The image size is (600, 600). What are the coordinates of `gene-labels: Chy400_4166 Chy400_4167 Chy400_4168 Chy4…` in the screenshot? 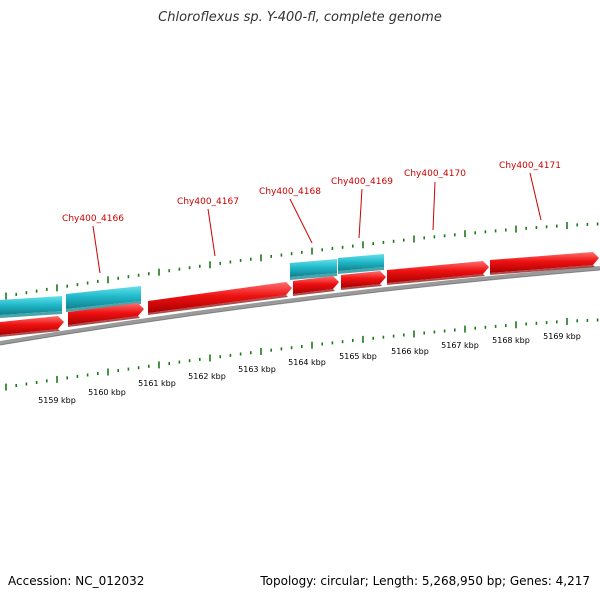 It's located at (311, 192).